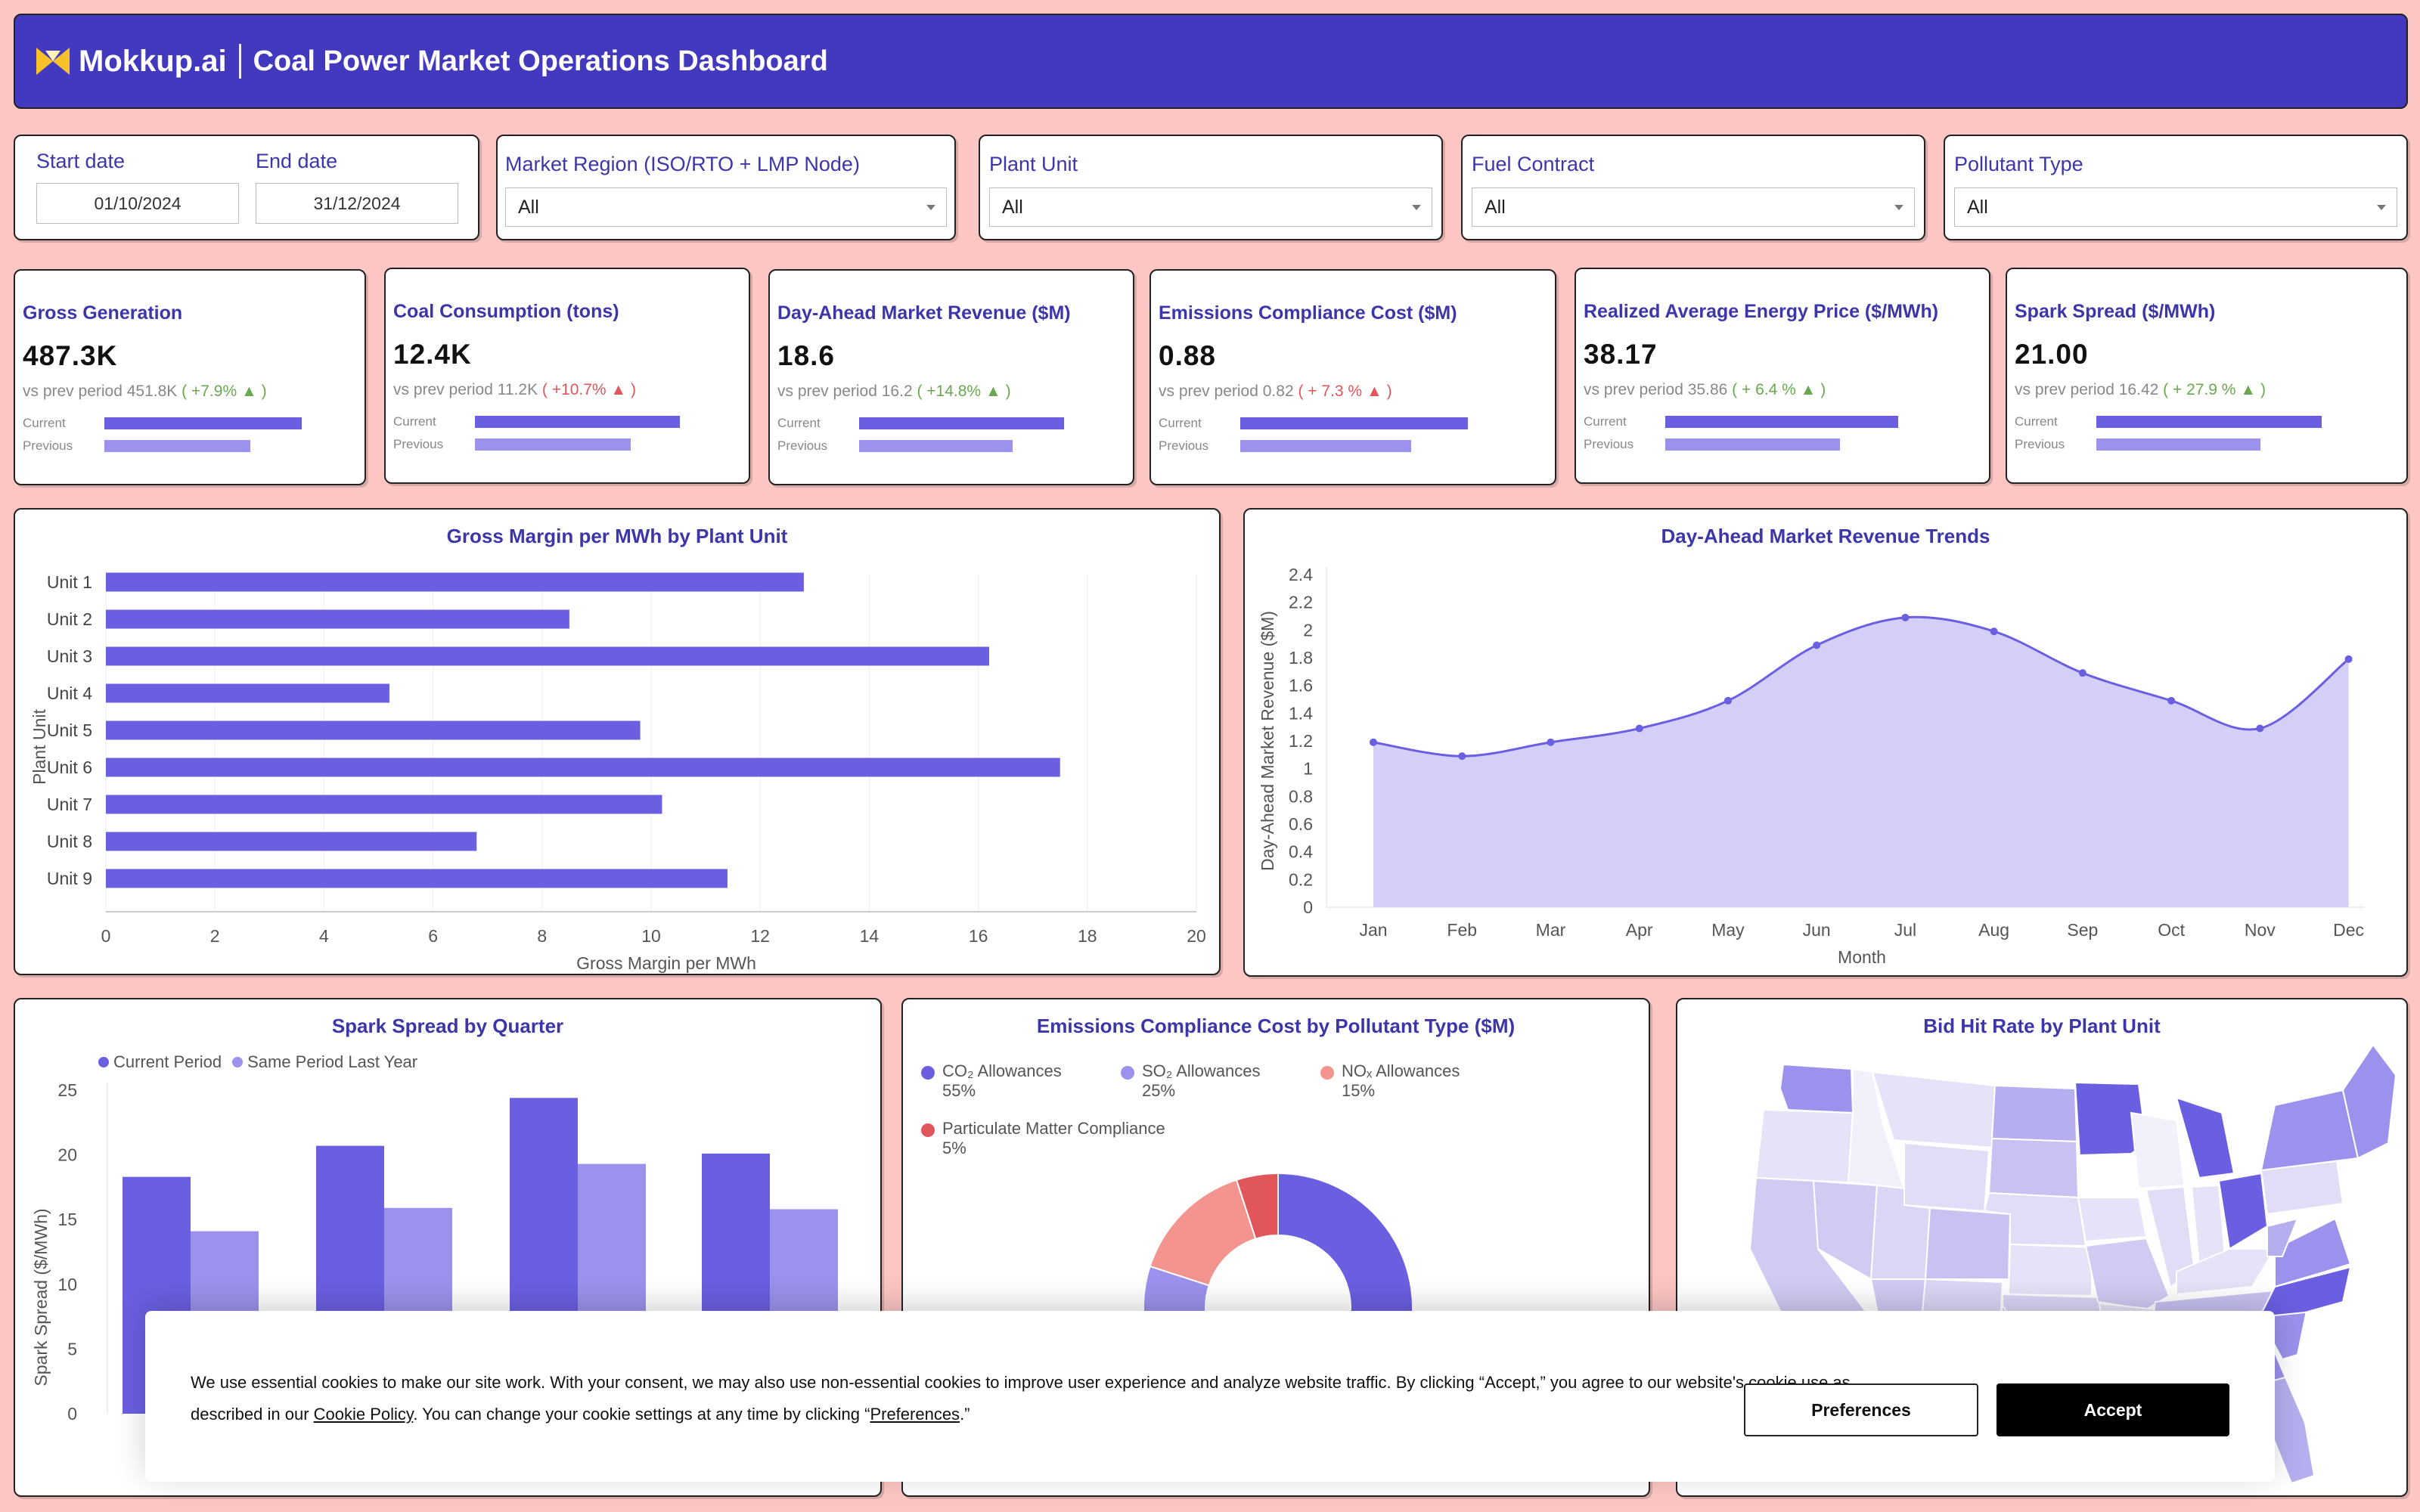  Describe the element at coordinates (991, 1081) in the screenshot. I see `legend-item-co2: CO₂ Allowances 55%` at that location.